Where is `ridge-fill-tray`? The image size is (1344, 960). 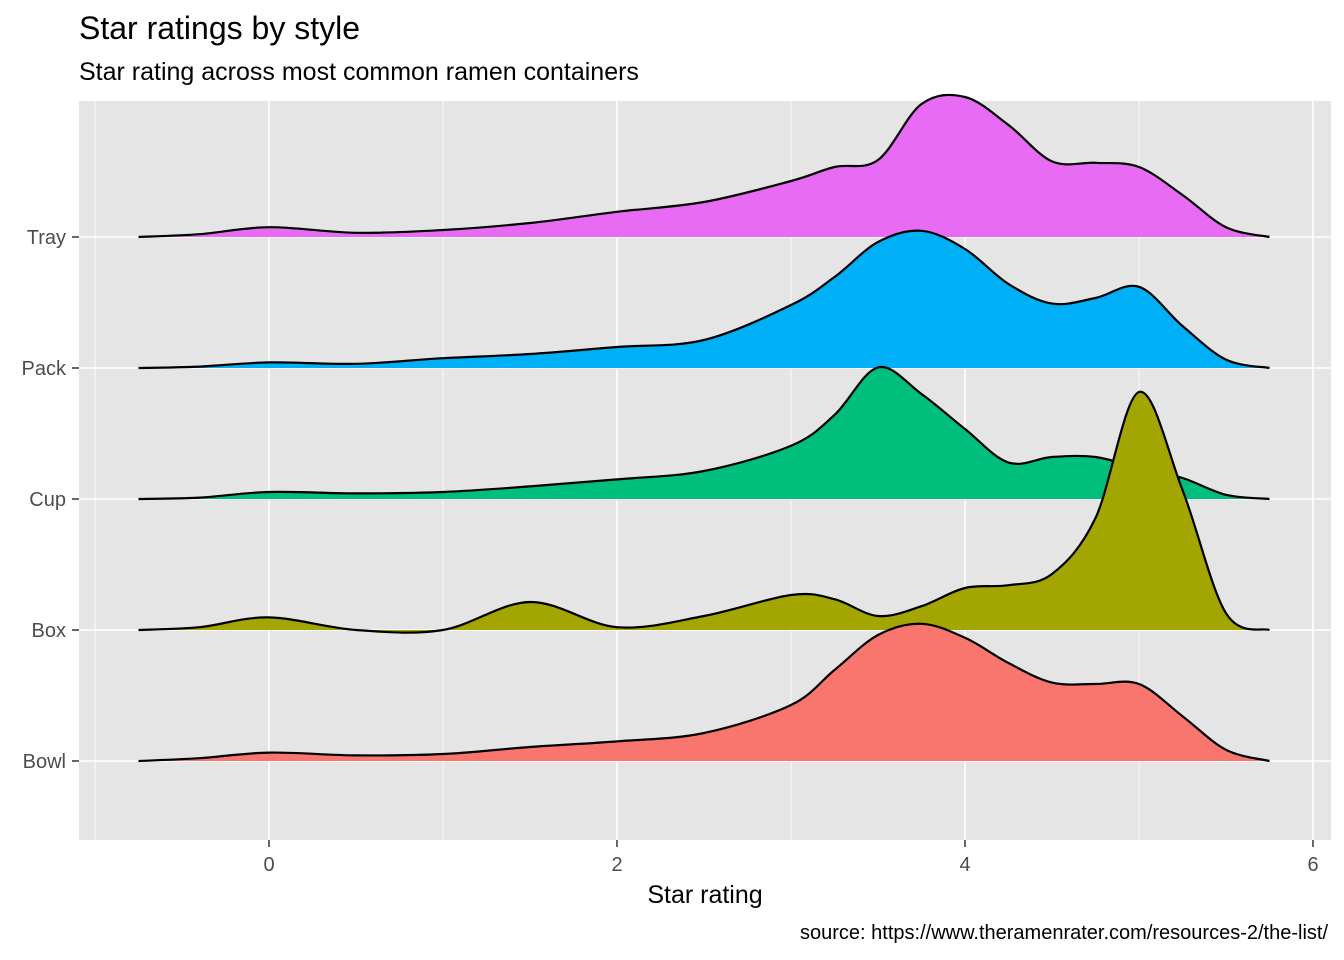 ridge-fill-tray is located at coordinates (704, 165).